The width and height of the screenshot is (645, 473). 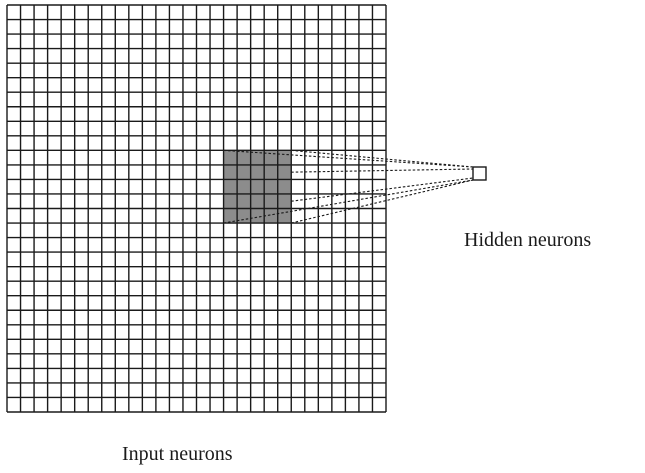 I want to click on hidden-neurons-label: Hidden neurons, so click(x=527, y=240).